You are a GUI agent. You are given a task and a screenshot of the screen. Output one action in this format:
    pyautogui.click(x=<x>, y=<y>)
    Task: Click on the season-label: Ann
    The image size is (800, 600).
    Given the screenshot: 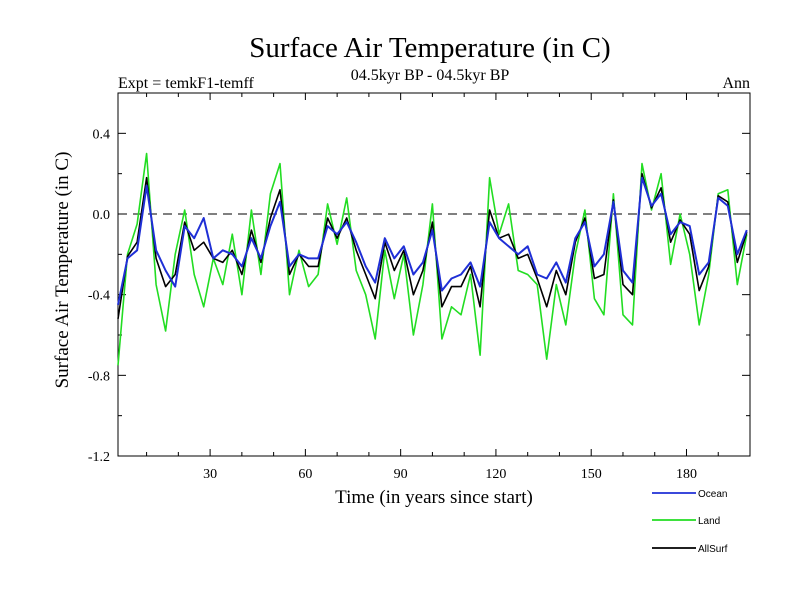 What is the action you would take?
    pyautogui.click(x=736, y=83)
    